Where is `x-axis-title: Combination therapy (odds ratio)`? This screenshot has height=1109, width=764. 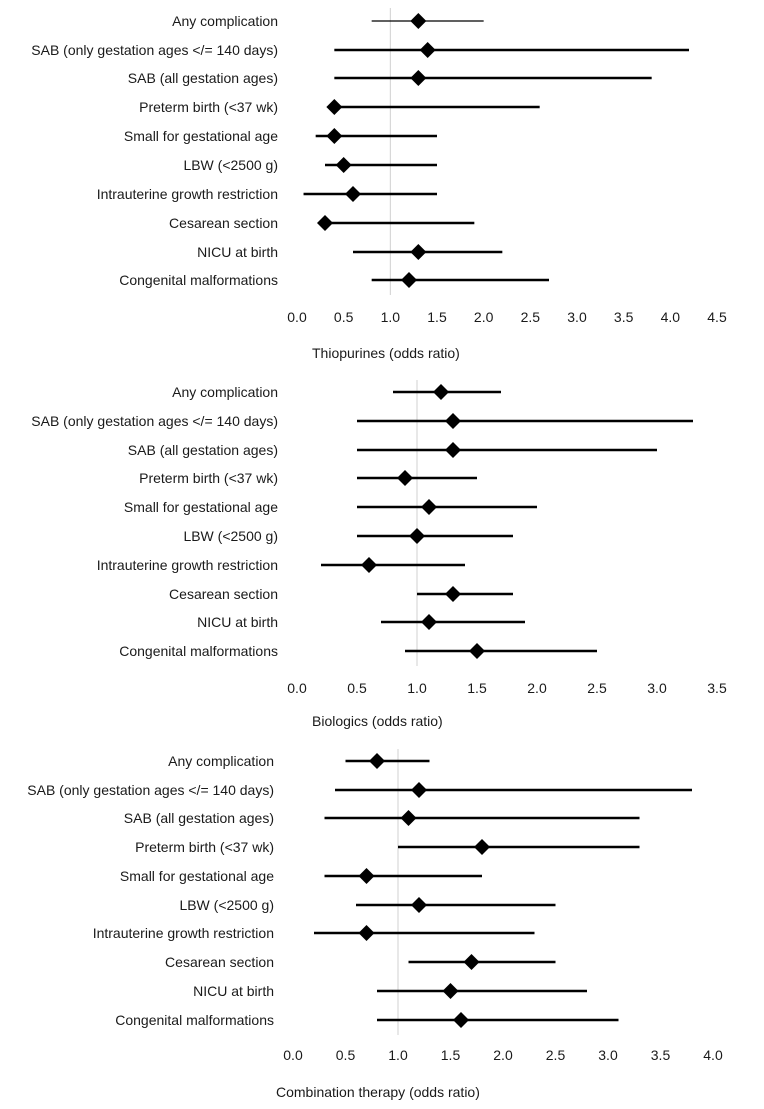
x-axis-title: Combination therapy (odds ratio) is located at coordinates (378, 1092).